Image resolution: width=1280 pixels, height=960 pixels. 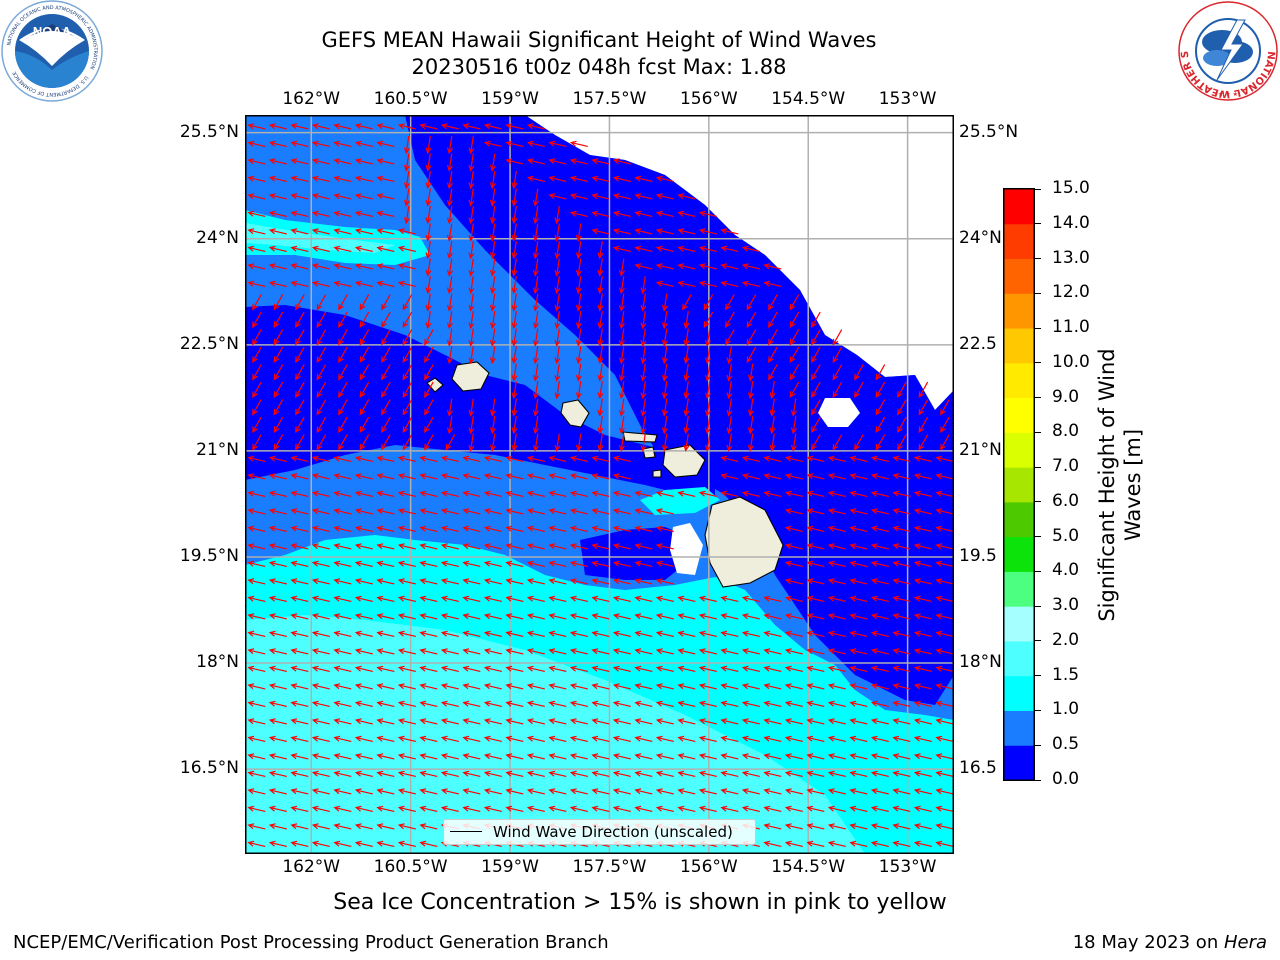 What do you see at coordinates (311, 867) in the screenshot?
I see `lon-label-bottom: 162°W` at bounding box center [311, 867].